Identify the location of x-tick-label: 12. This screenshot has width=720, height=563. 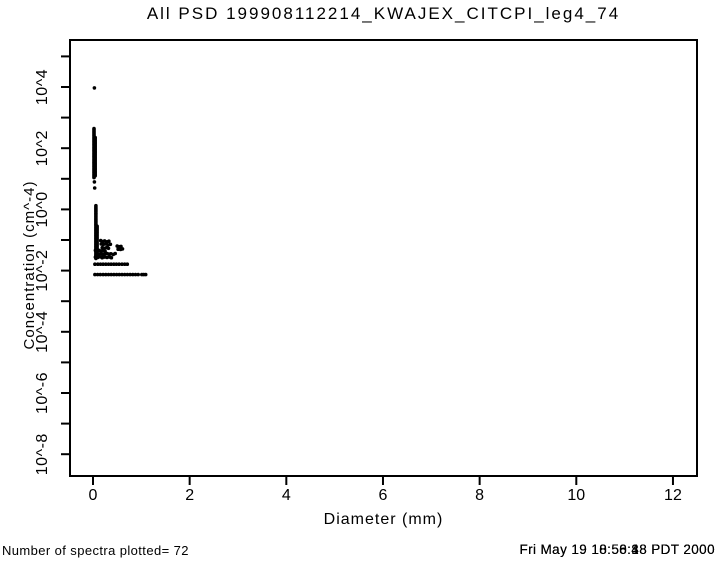
(673, 495).